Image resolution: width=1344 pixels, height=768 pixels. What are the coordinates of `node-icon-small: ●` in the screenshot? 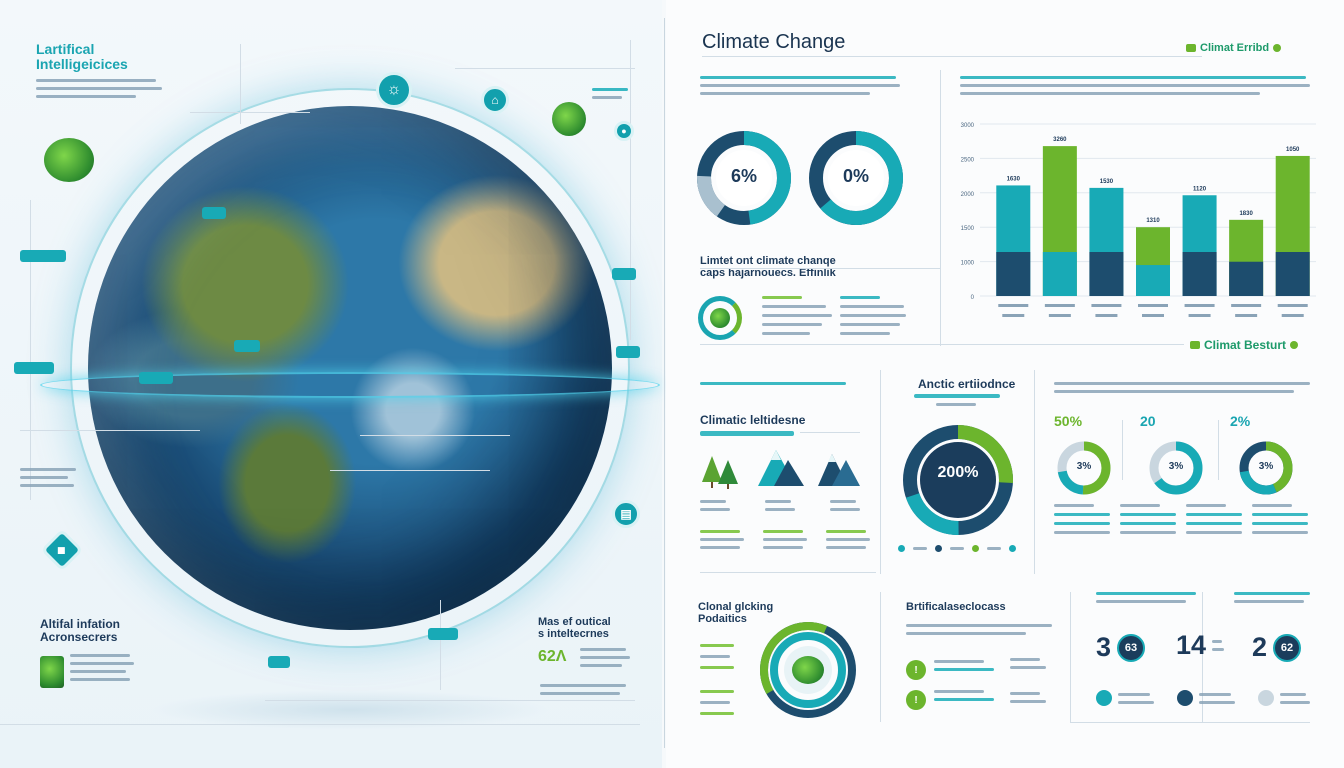 It's located at (624, 131).